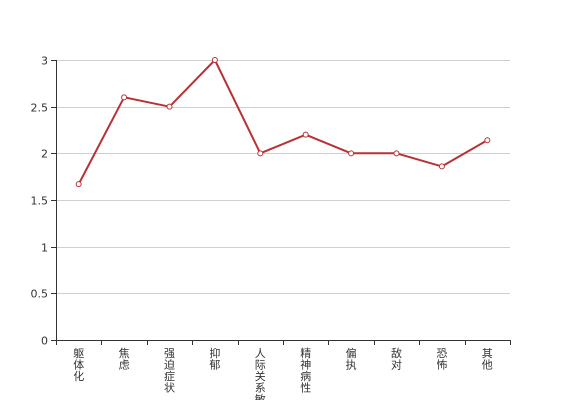  What do you see at coordinates (487, 359) in the screenshot?
I see `x-tick-label: 其他` at bounding box center [487, 359].